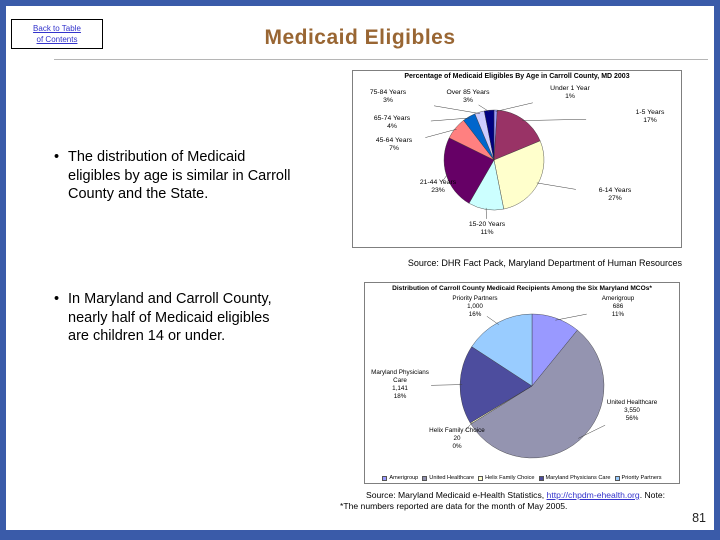 This screenshot has width=720, height=540. I want to click on pie-label: Helix Family Choice 20 0%, so click(457, 438).